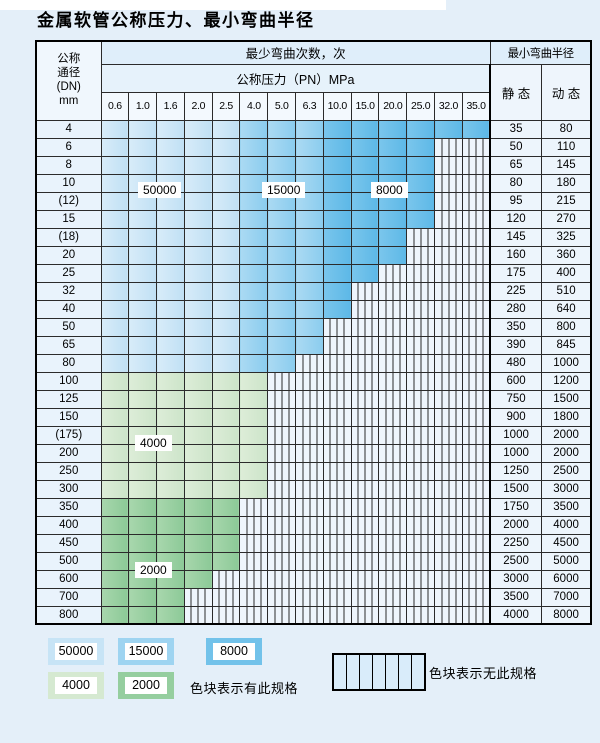 This screenshot has width=600, height=743. I want to click on dn-cell: 50, so click(68, 327).